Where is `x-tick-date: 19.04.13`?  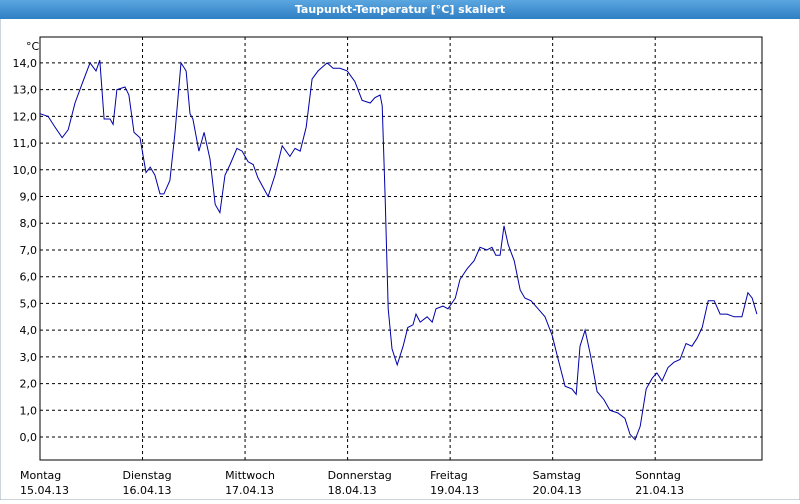 x-tick-date: 19.04.13 is located at coordinates (454, 490).